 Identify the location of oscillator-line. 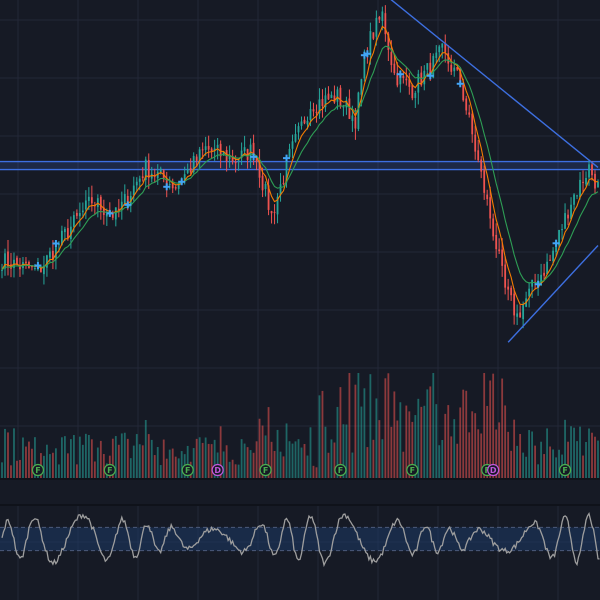
(300, 539).